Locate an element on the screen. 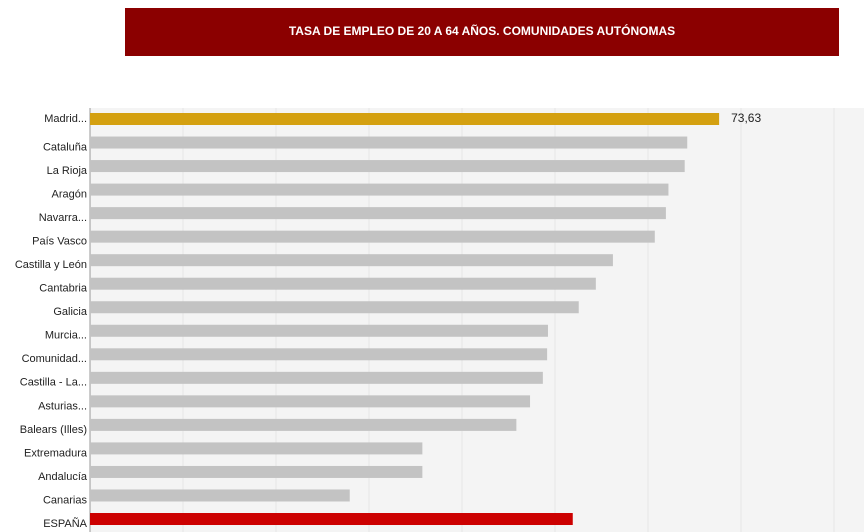  y-tick-label: Balears (Illes) is located at coordinates (53, 430).